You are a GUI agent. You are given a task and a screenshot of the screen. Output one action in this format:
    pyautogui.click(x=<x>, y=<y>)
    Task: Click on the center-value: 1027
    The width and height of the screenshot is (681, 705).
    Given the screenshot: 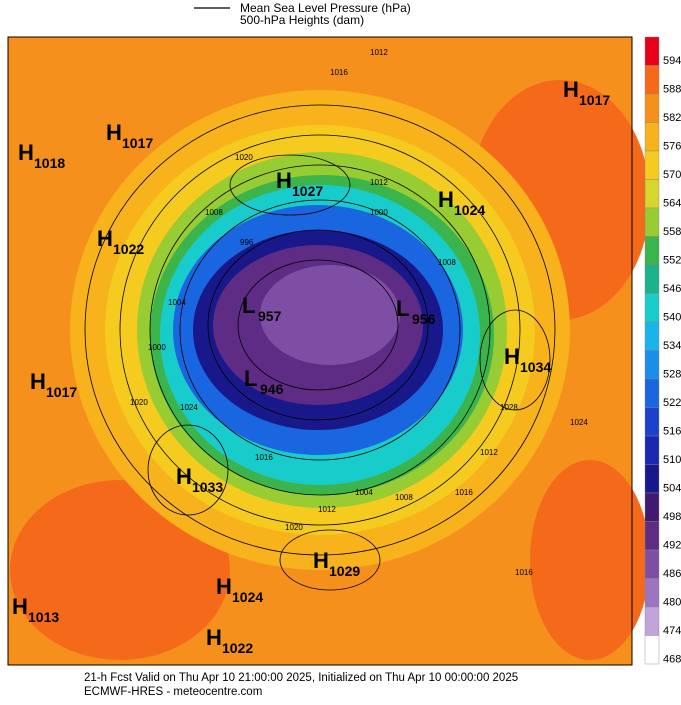 What is the action you would take?
    pyautogui.click(x=307, y=191)
    